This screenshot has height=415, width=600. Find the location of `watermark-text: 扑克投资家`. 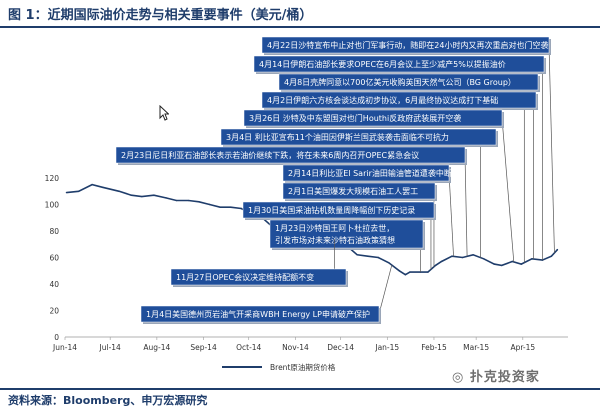

watermark-text: 扑克投资家 is located at coordinates (504, 377).